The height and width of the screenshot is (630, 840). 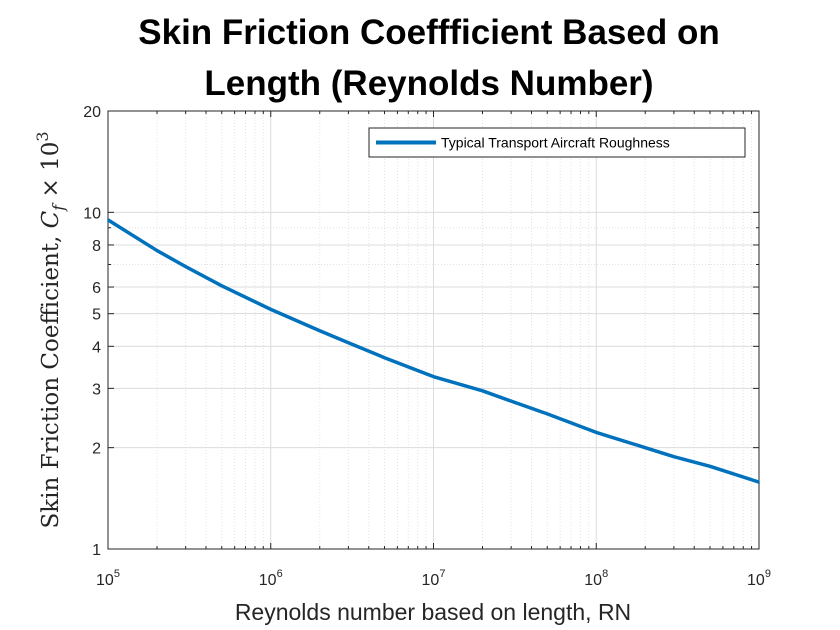 What do you see at coordinates (96, 449) in the screenshot?
I see `y-tick-label: 2` at bounding box center [96, 449].